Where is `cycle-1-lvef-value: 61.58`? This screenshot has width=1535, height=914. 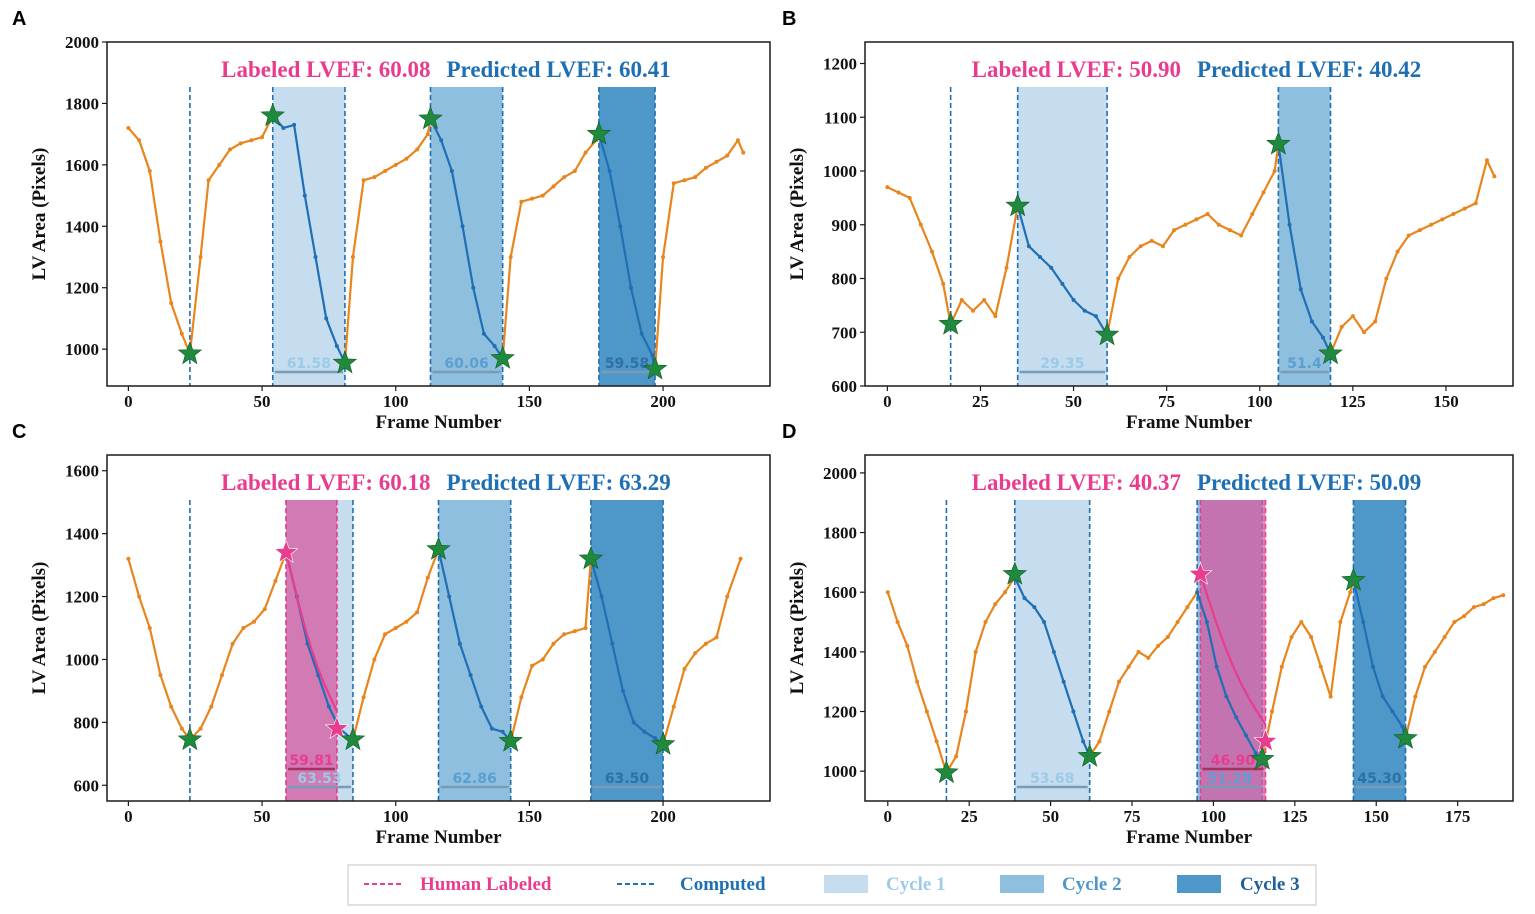 cycle-1-lvef-value: 61.58 is located at coordinates (309, 364).